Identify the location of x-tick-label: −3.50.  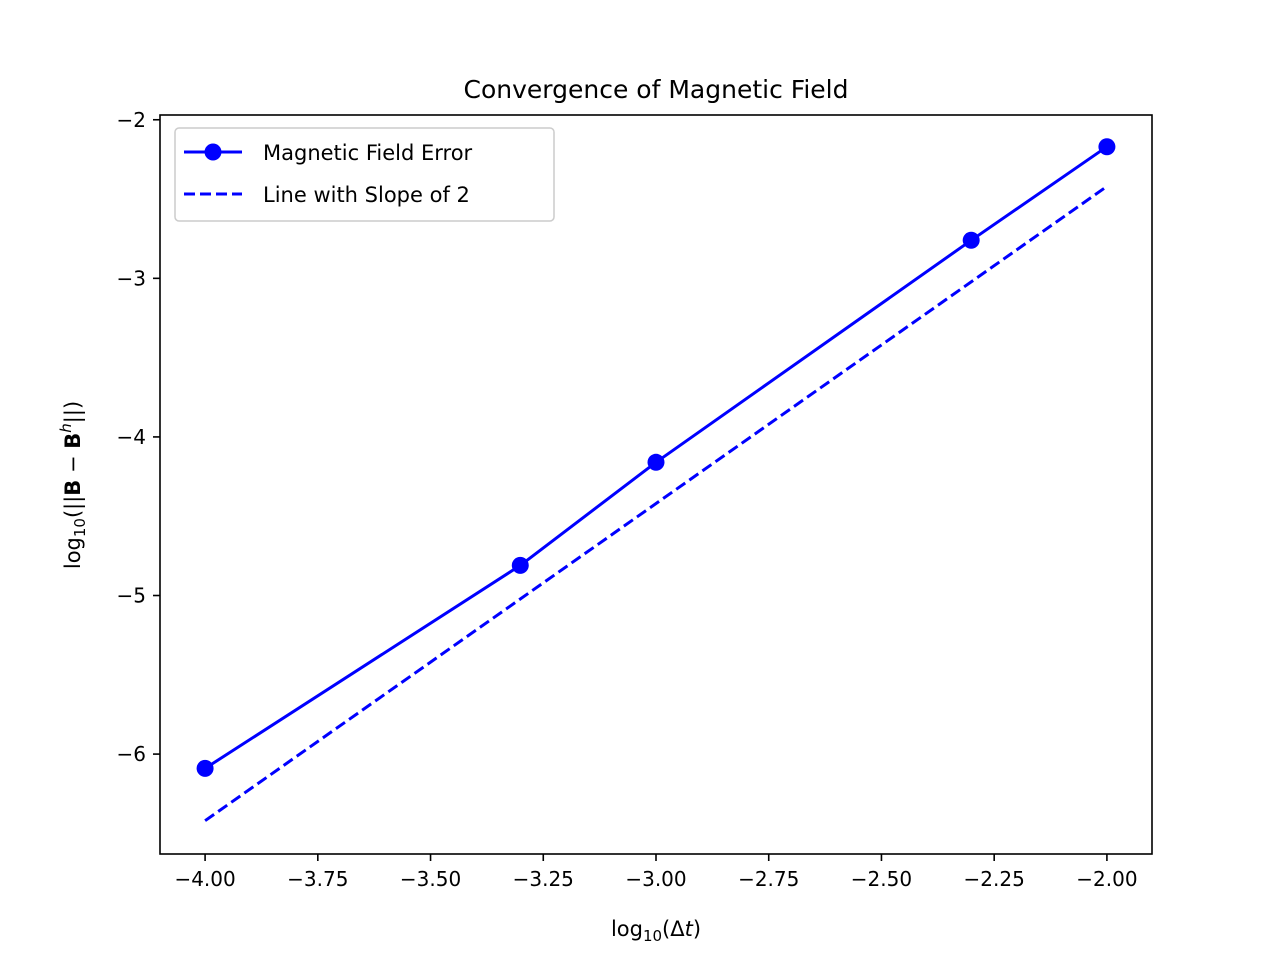
(430, 879).